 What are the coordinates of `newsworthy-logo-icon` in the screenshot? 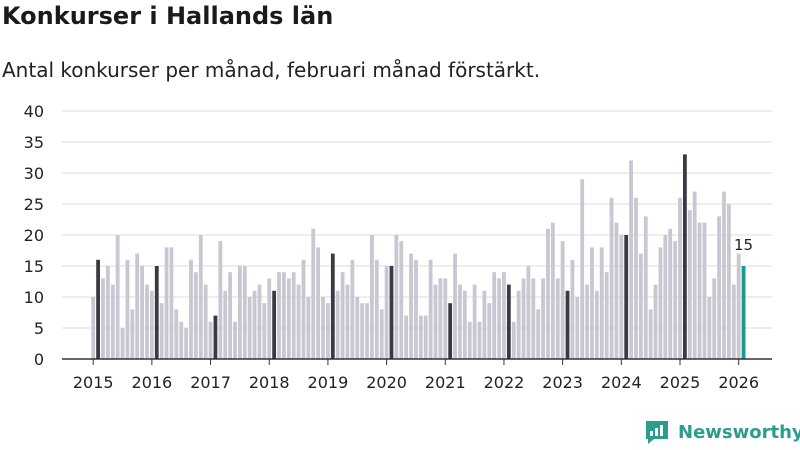 It's located at (657, 432).